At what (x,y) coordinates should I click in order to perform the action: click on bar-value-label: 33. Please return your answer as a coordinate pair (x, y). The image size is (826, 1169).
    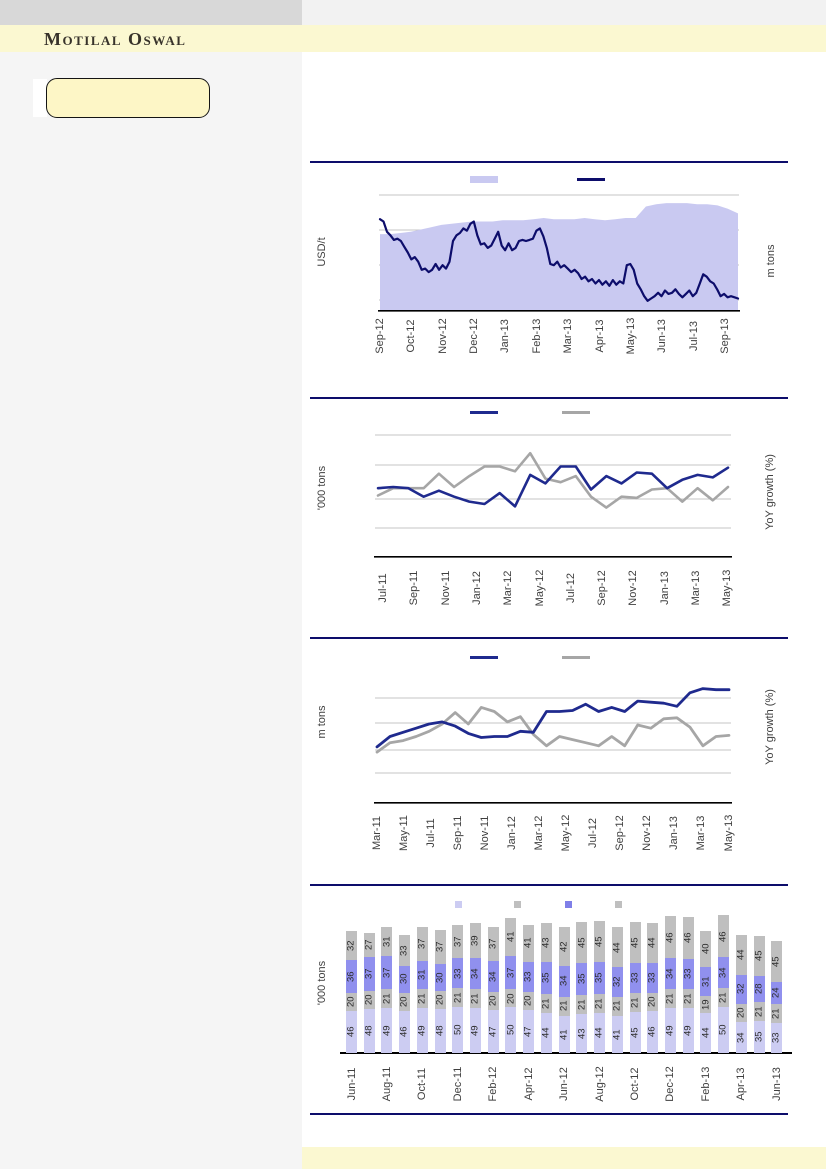
    Looking at the image, I should click on (635, 978).